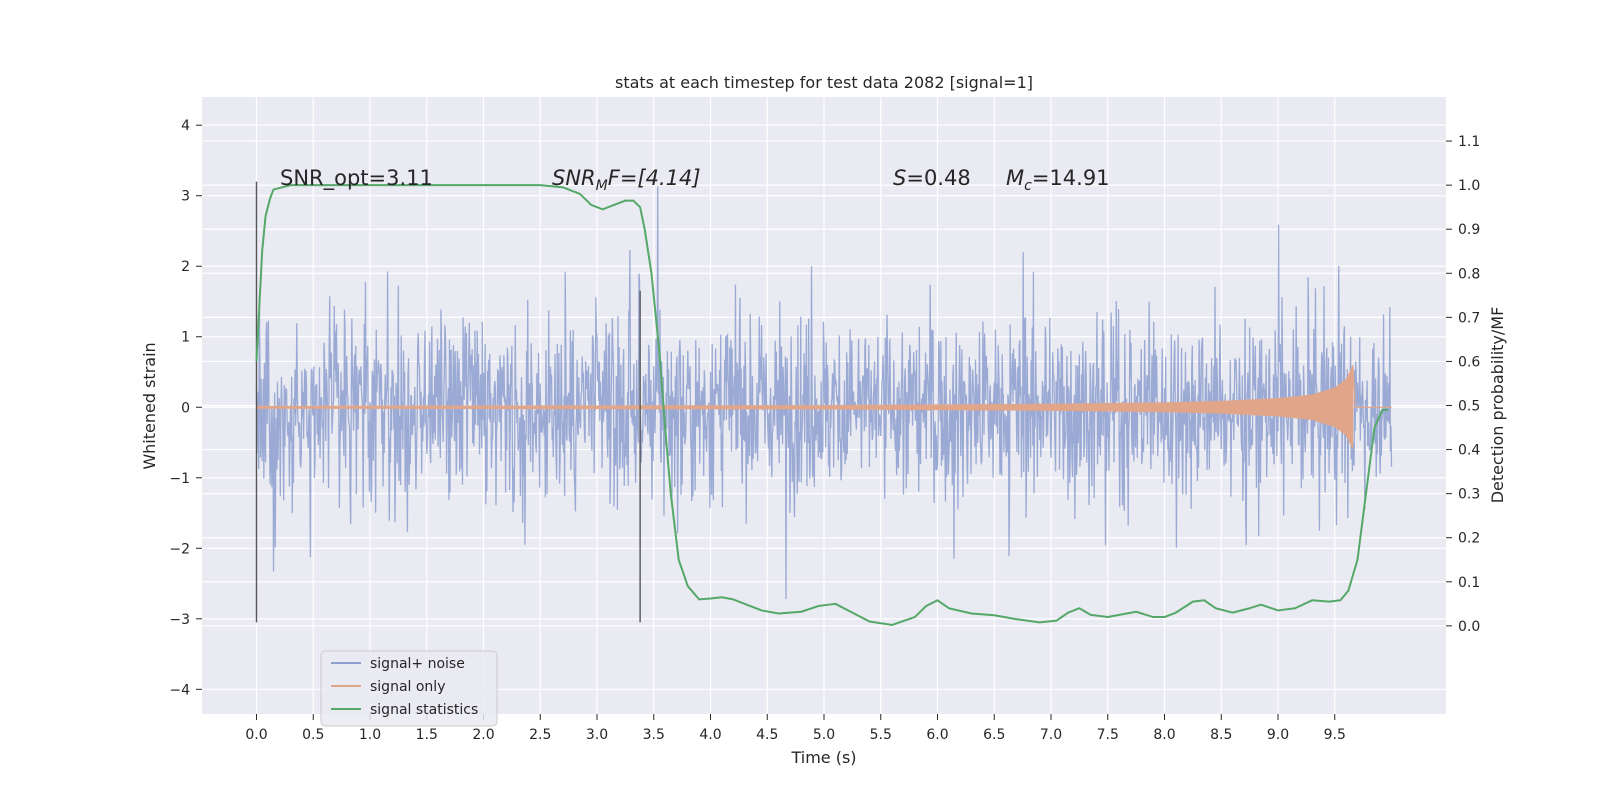 The image size is (1600, 800). What do you see at coordinates (1469, 230) in the screenshot?
I see `y-right-tick-label-2: 0.9` at bounding box center [1469, 230].